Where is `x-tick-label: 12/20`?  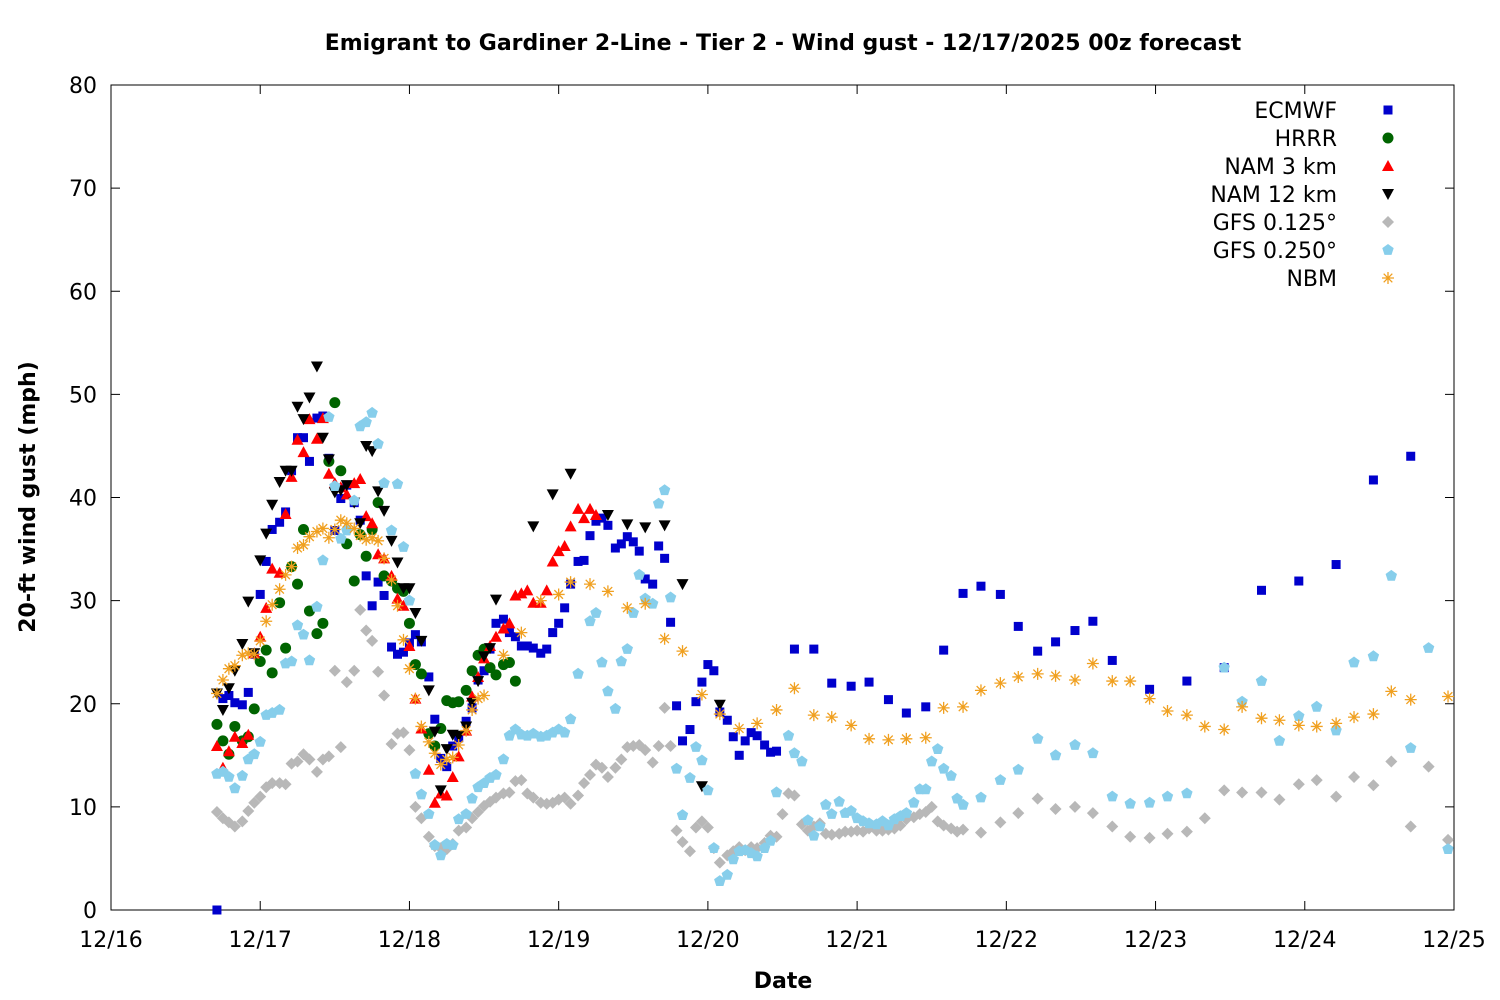
x-tick-label: 12/20 is located at coordinates (707, 940).